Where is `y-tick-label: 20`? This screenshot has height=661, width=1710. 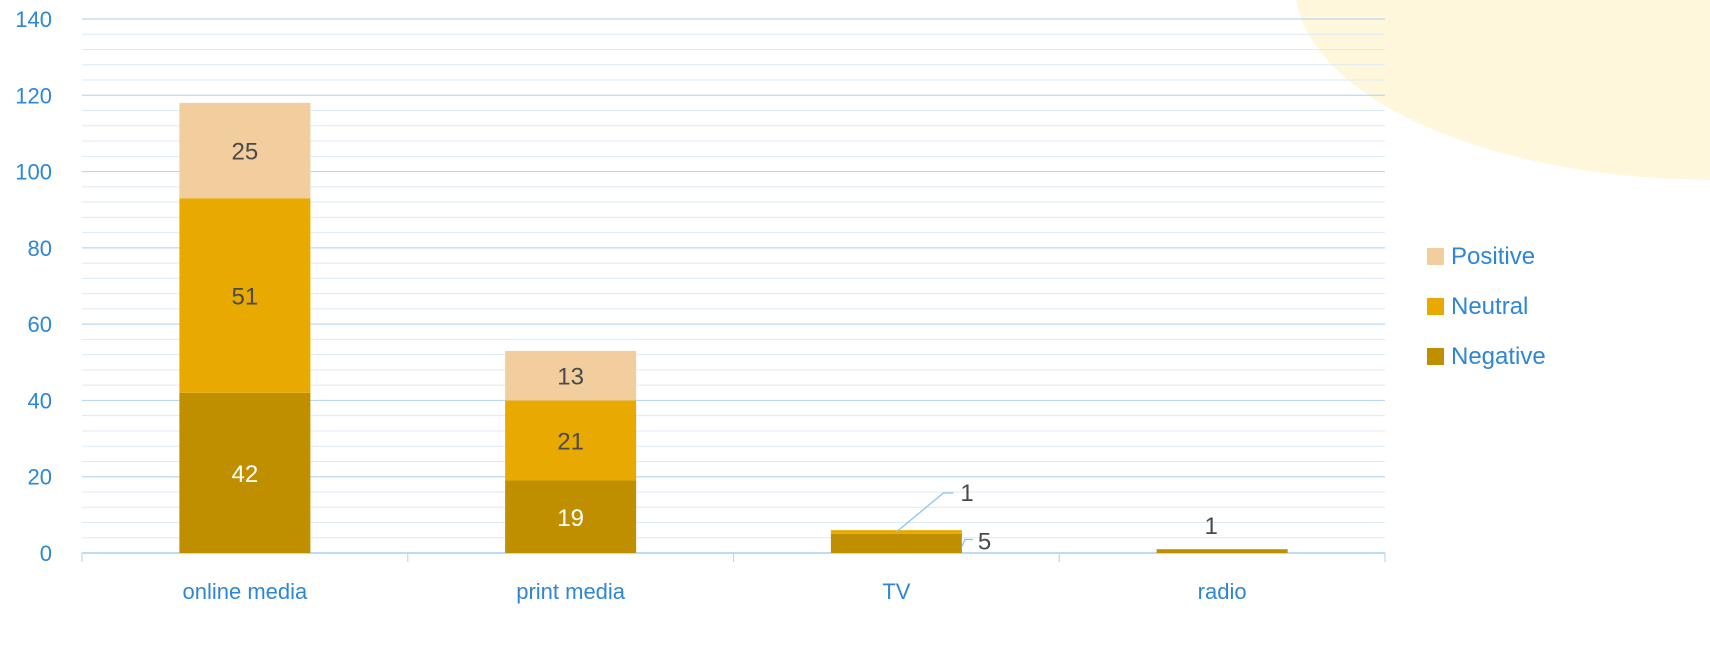
y-tick-label: 20 is located at coordinates (40, 477).